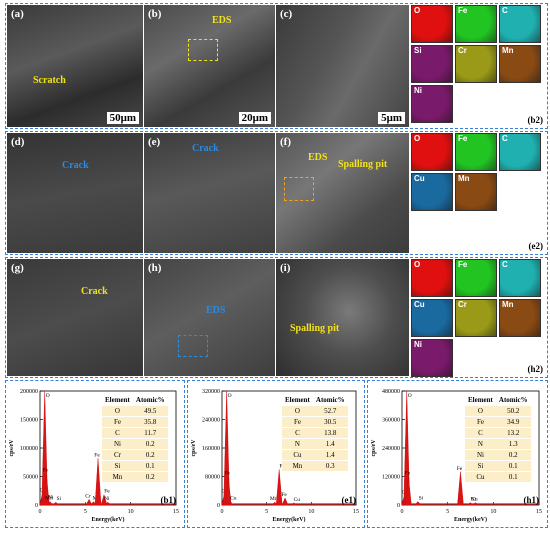  Describe the element at coordinates (117, 433) in the screenshot. I see `table-cell: C` at that location.